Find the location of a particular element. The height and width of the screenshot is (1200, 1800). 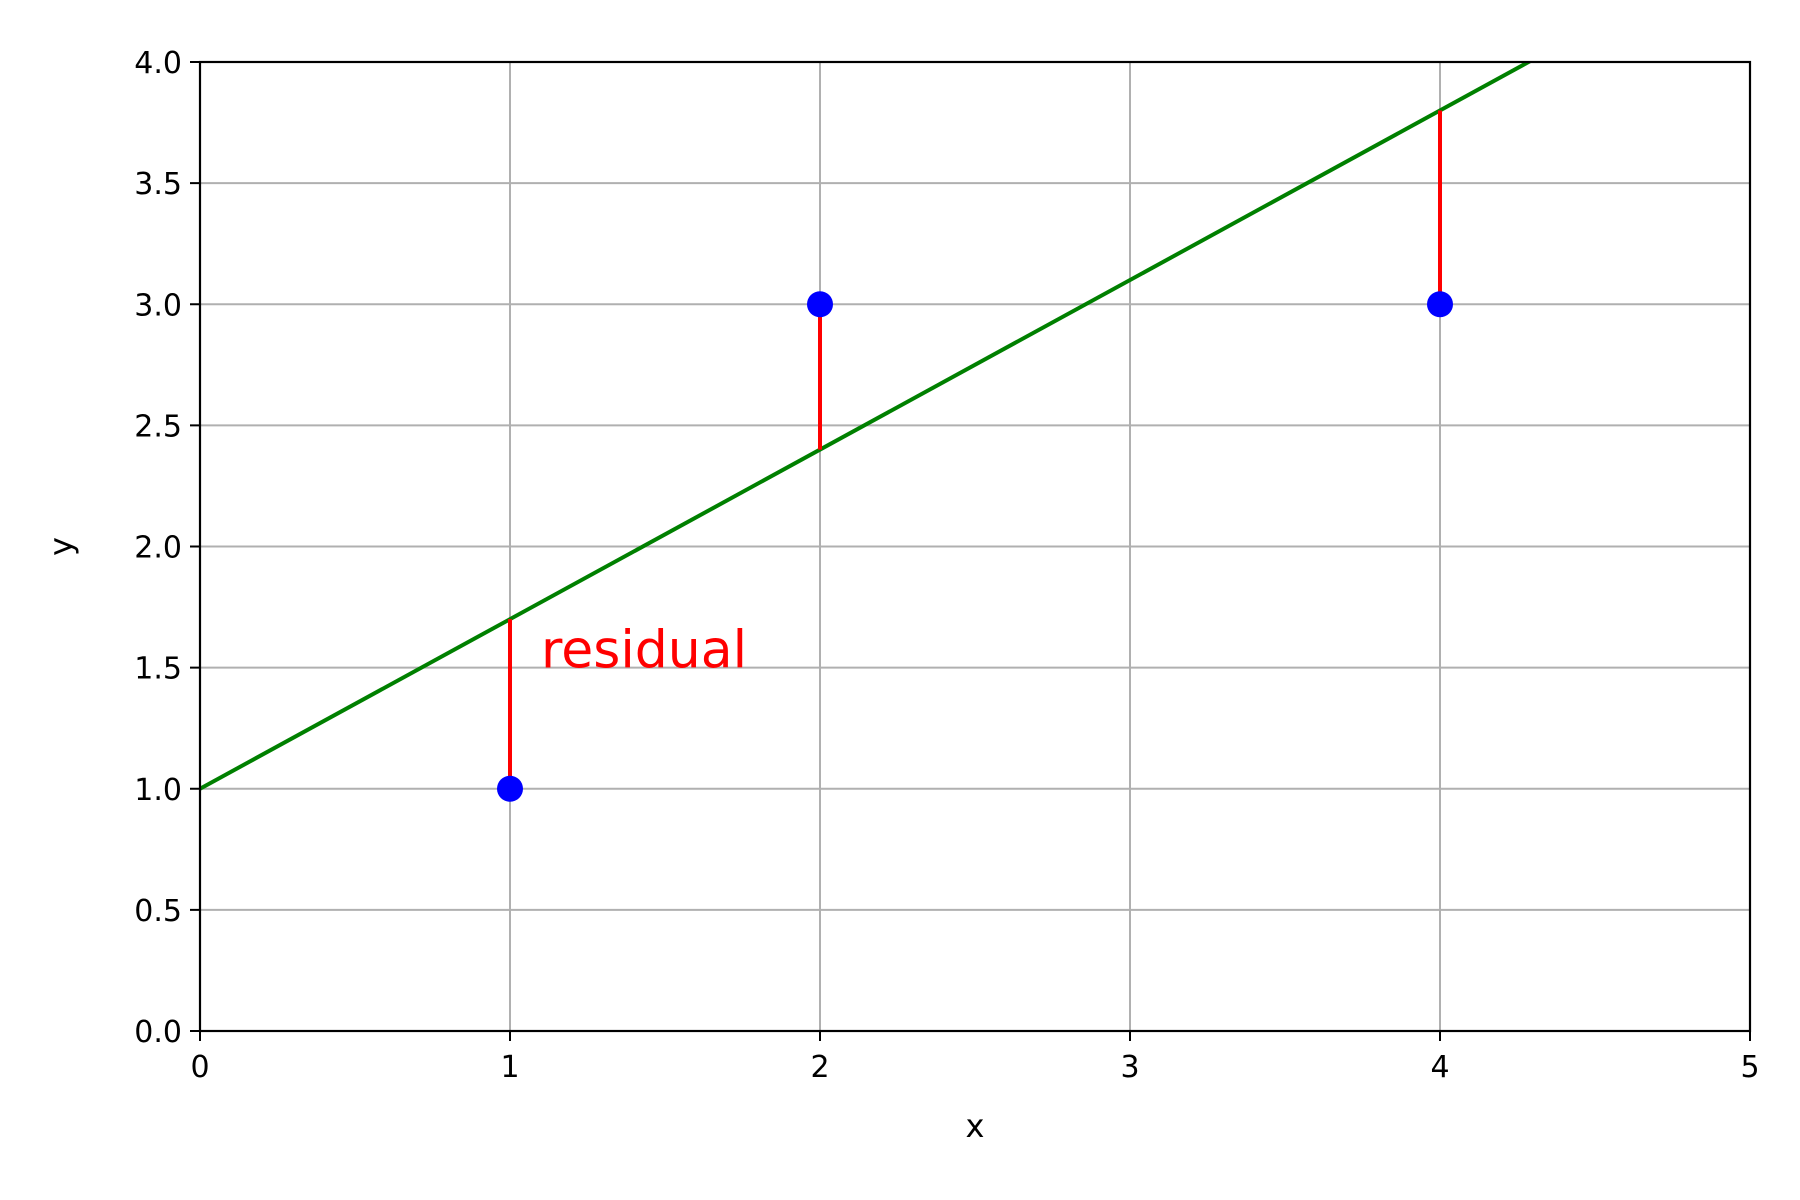

y-tick-label: 1.5 is located at coordinates (158, 669).